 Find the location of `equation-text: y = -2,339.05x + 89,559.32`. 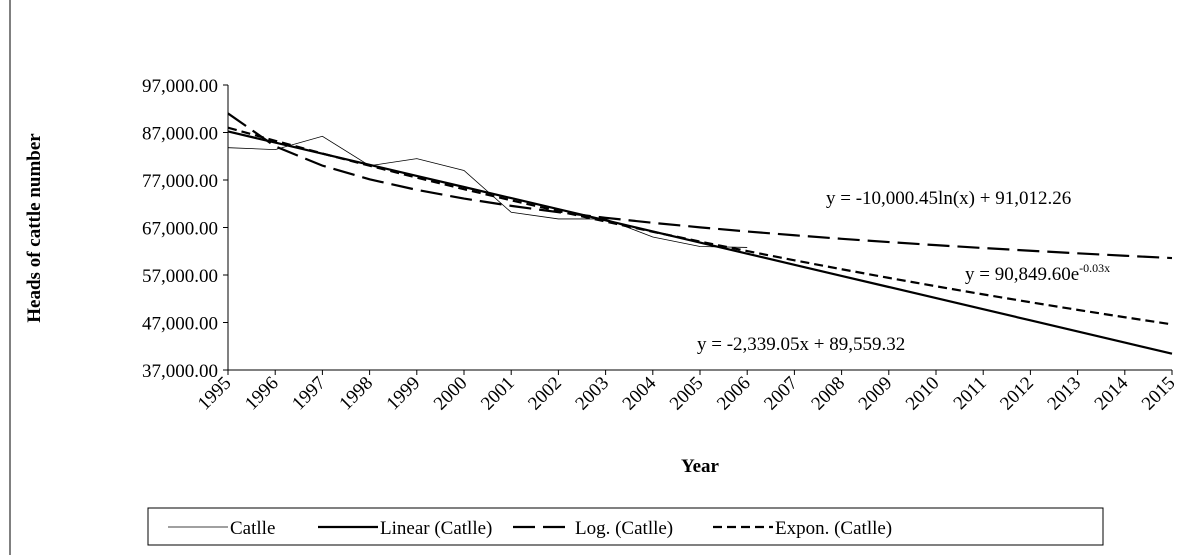

equation-text: y = -2,339.05x + 89,559.32 is located at coordinates (801, 344).